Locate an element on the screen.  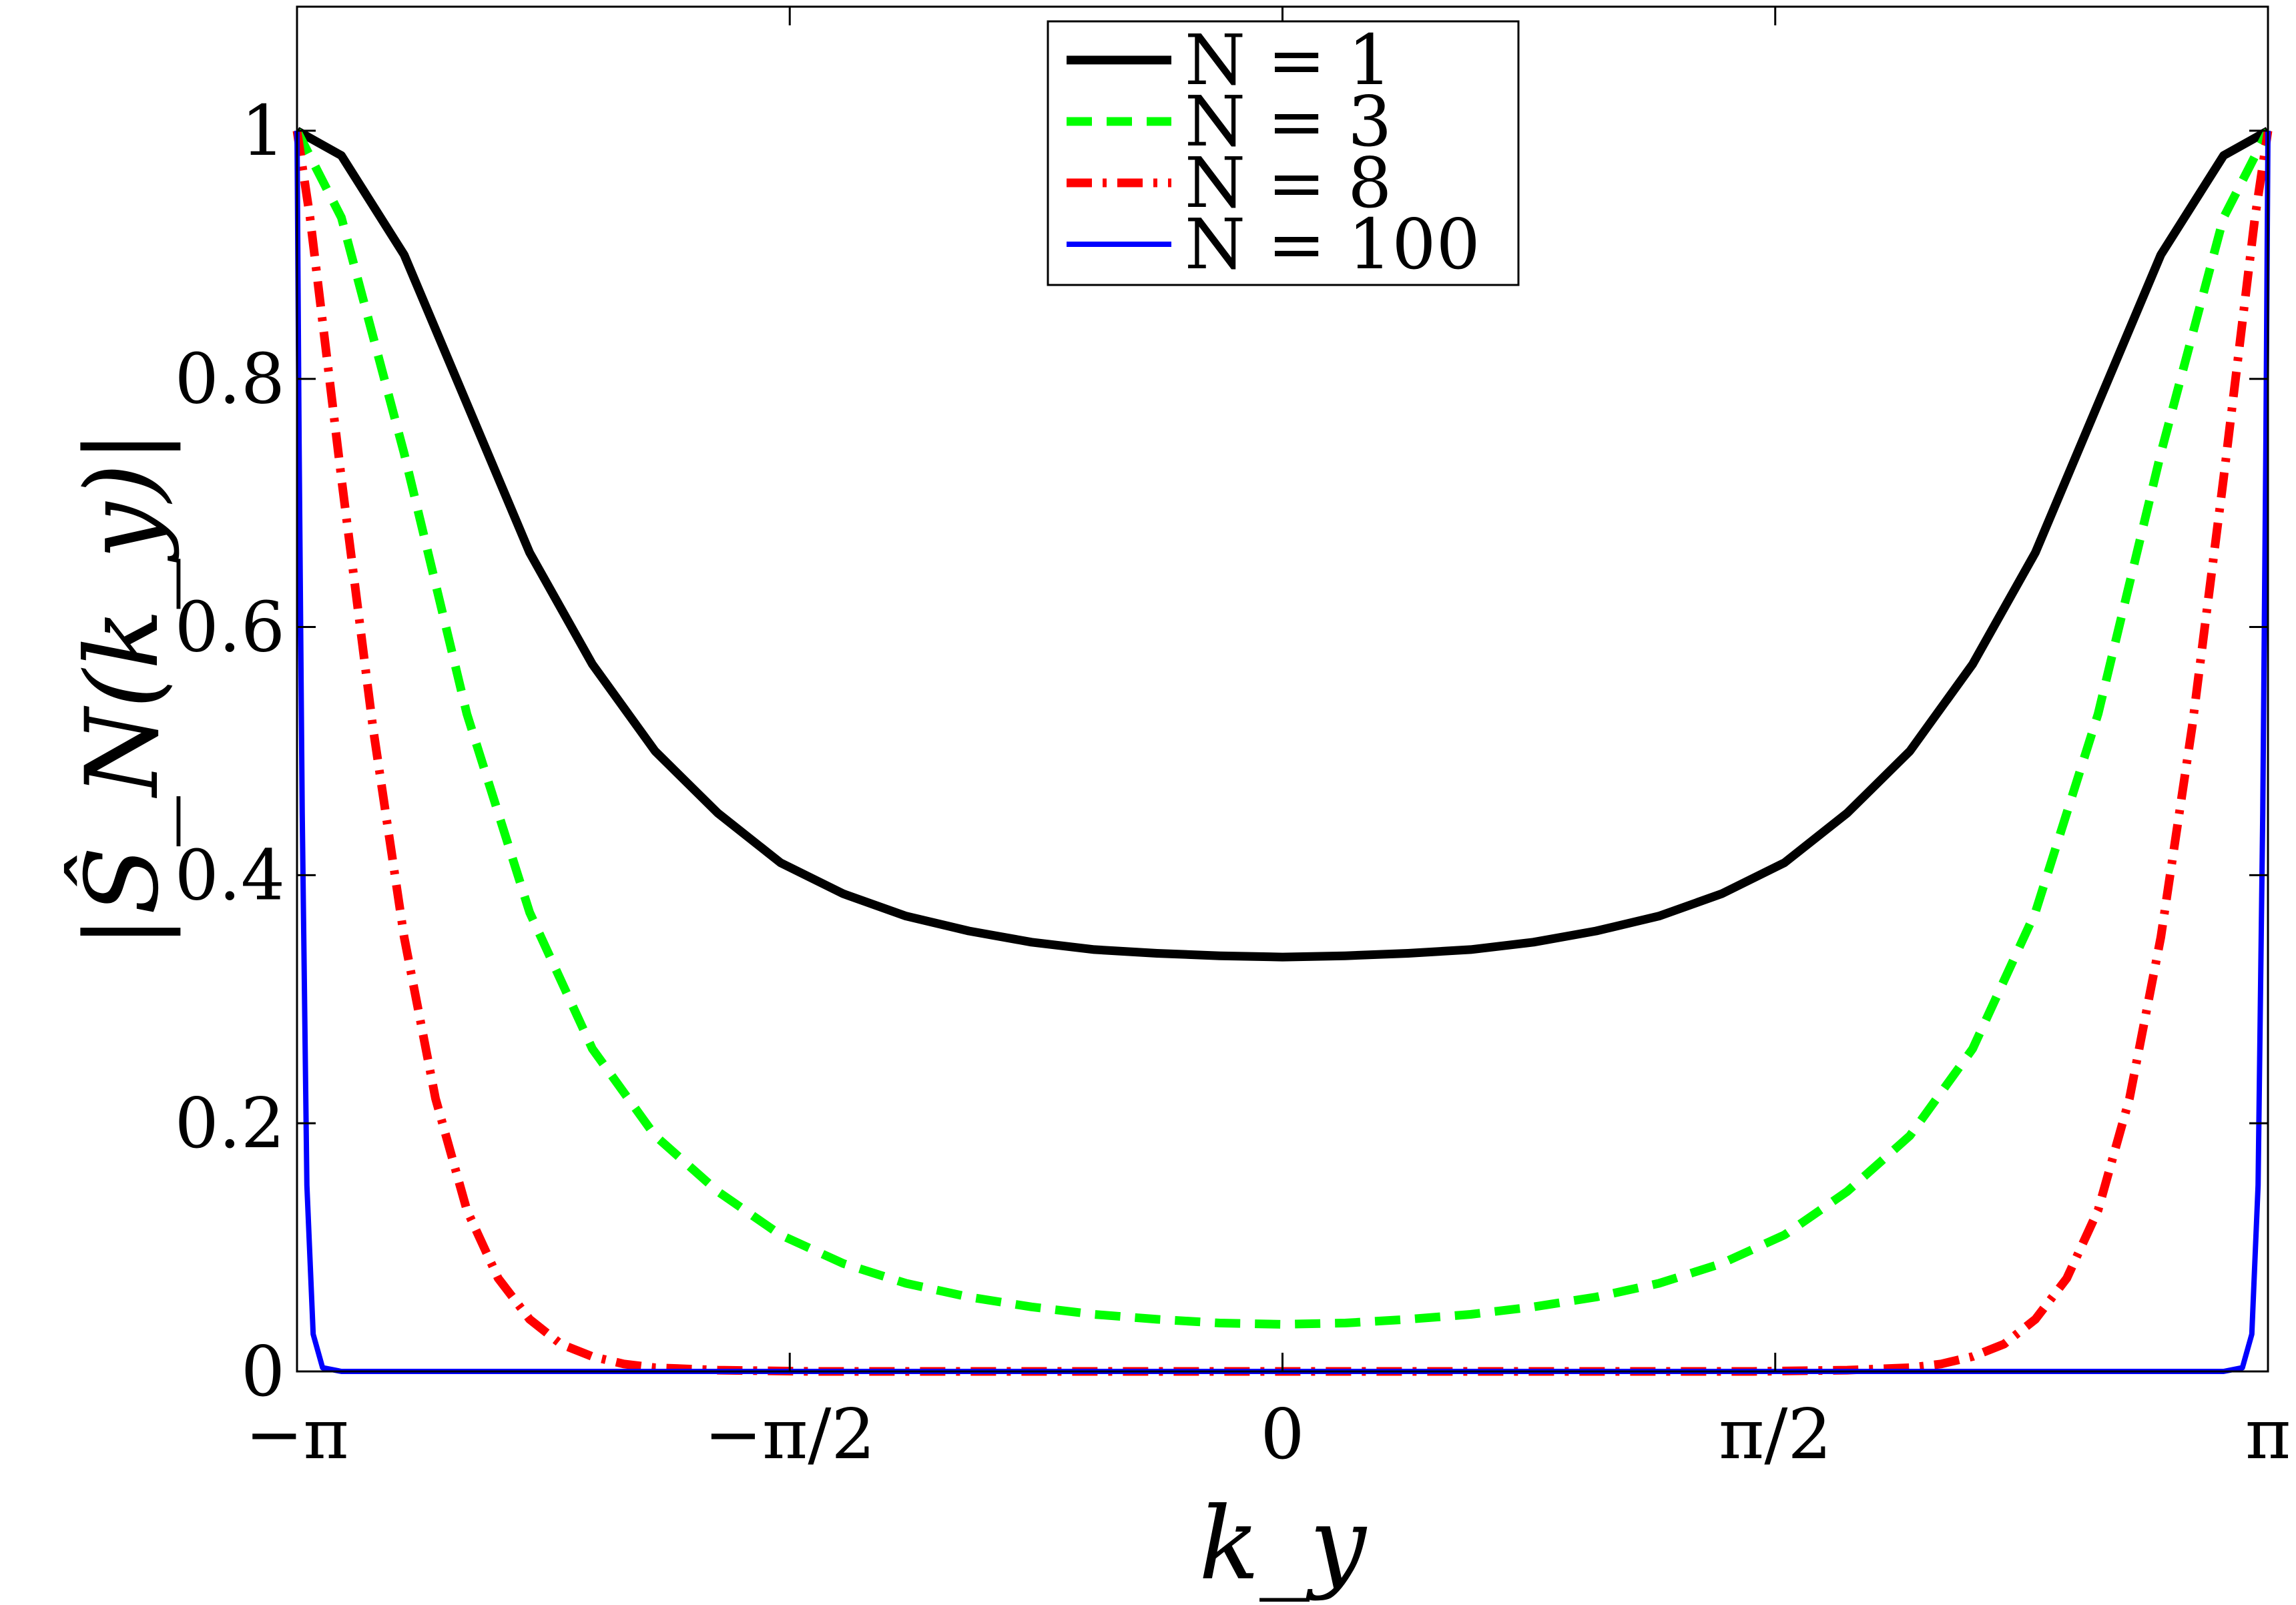
legend-label-3: N = 8 is located at coordinates (1288, 183).